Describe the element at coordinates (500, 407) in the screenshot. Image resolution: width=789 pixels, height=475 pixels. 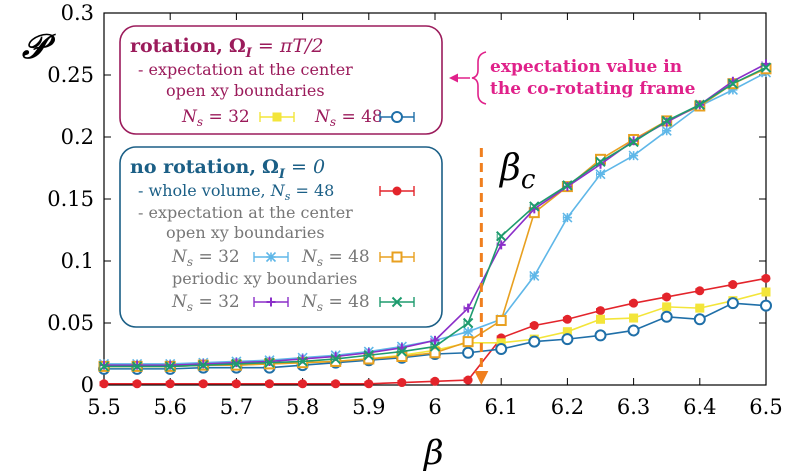
I see `x-tick-label: 6.1` at that location.